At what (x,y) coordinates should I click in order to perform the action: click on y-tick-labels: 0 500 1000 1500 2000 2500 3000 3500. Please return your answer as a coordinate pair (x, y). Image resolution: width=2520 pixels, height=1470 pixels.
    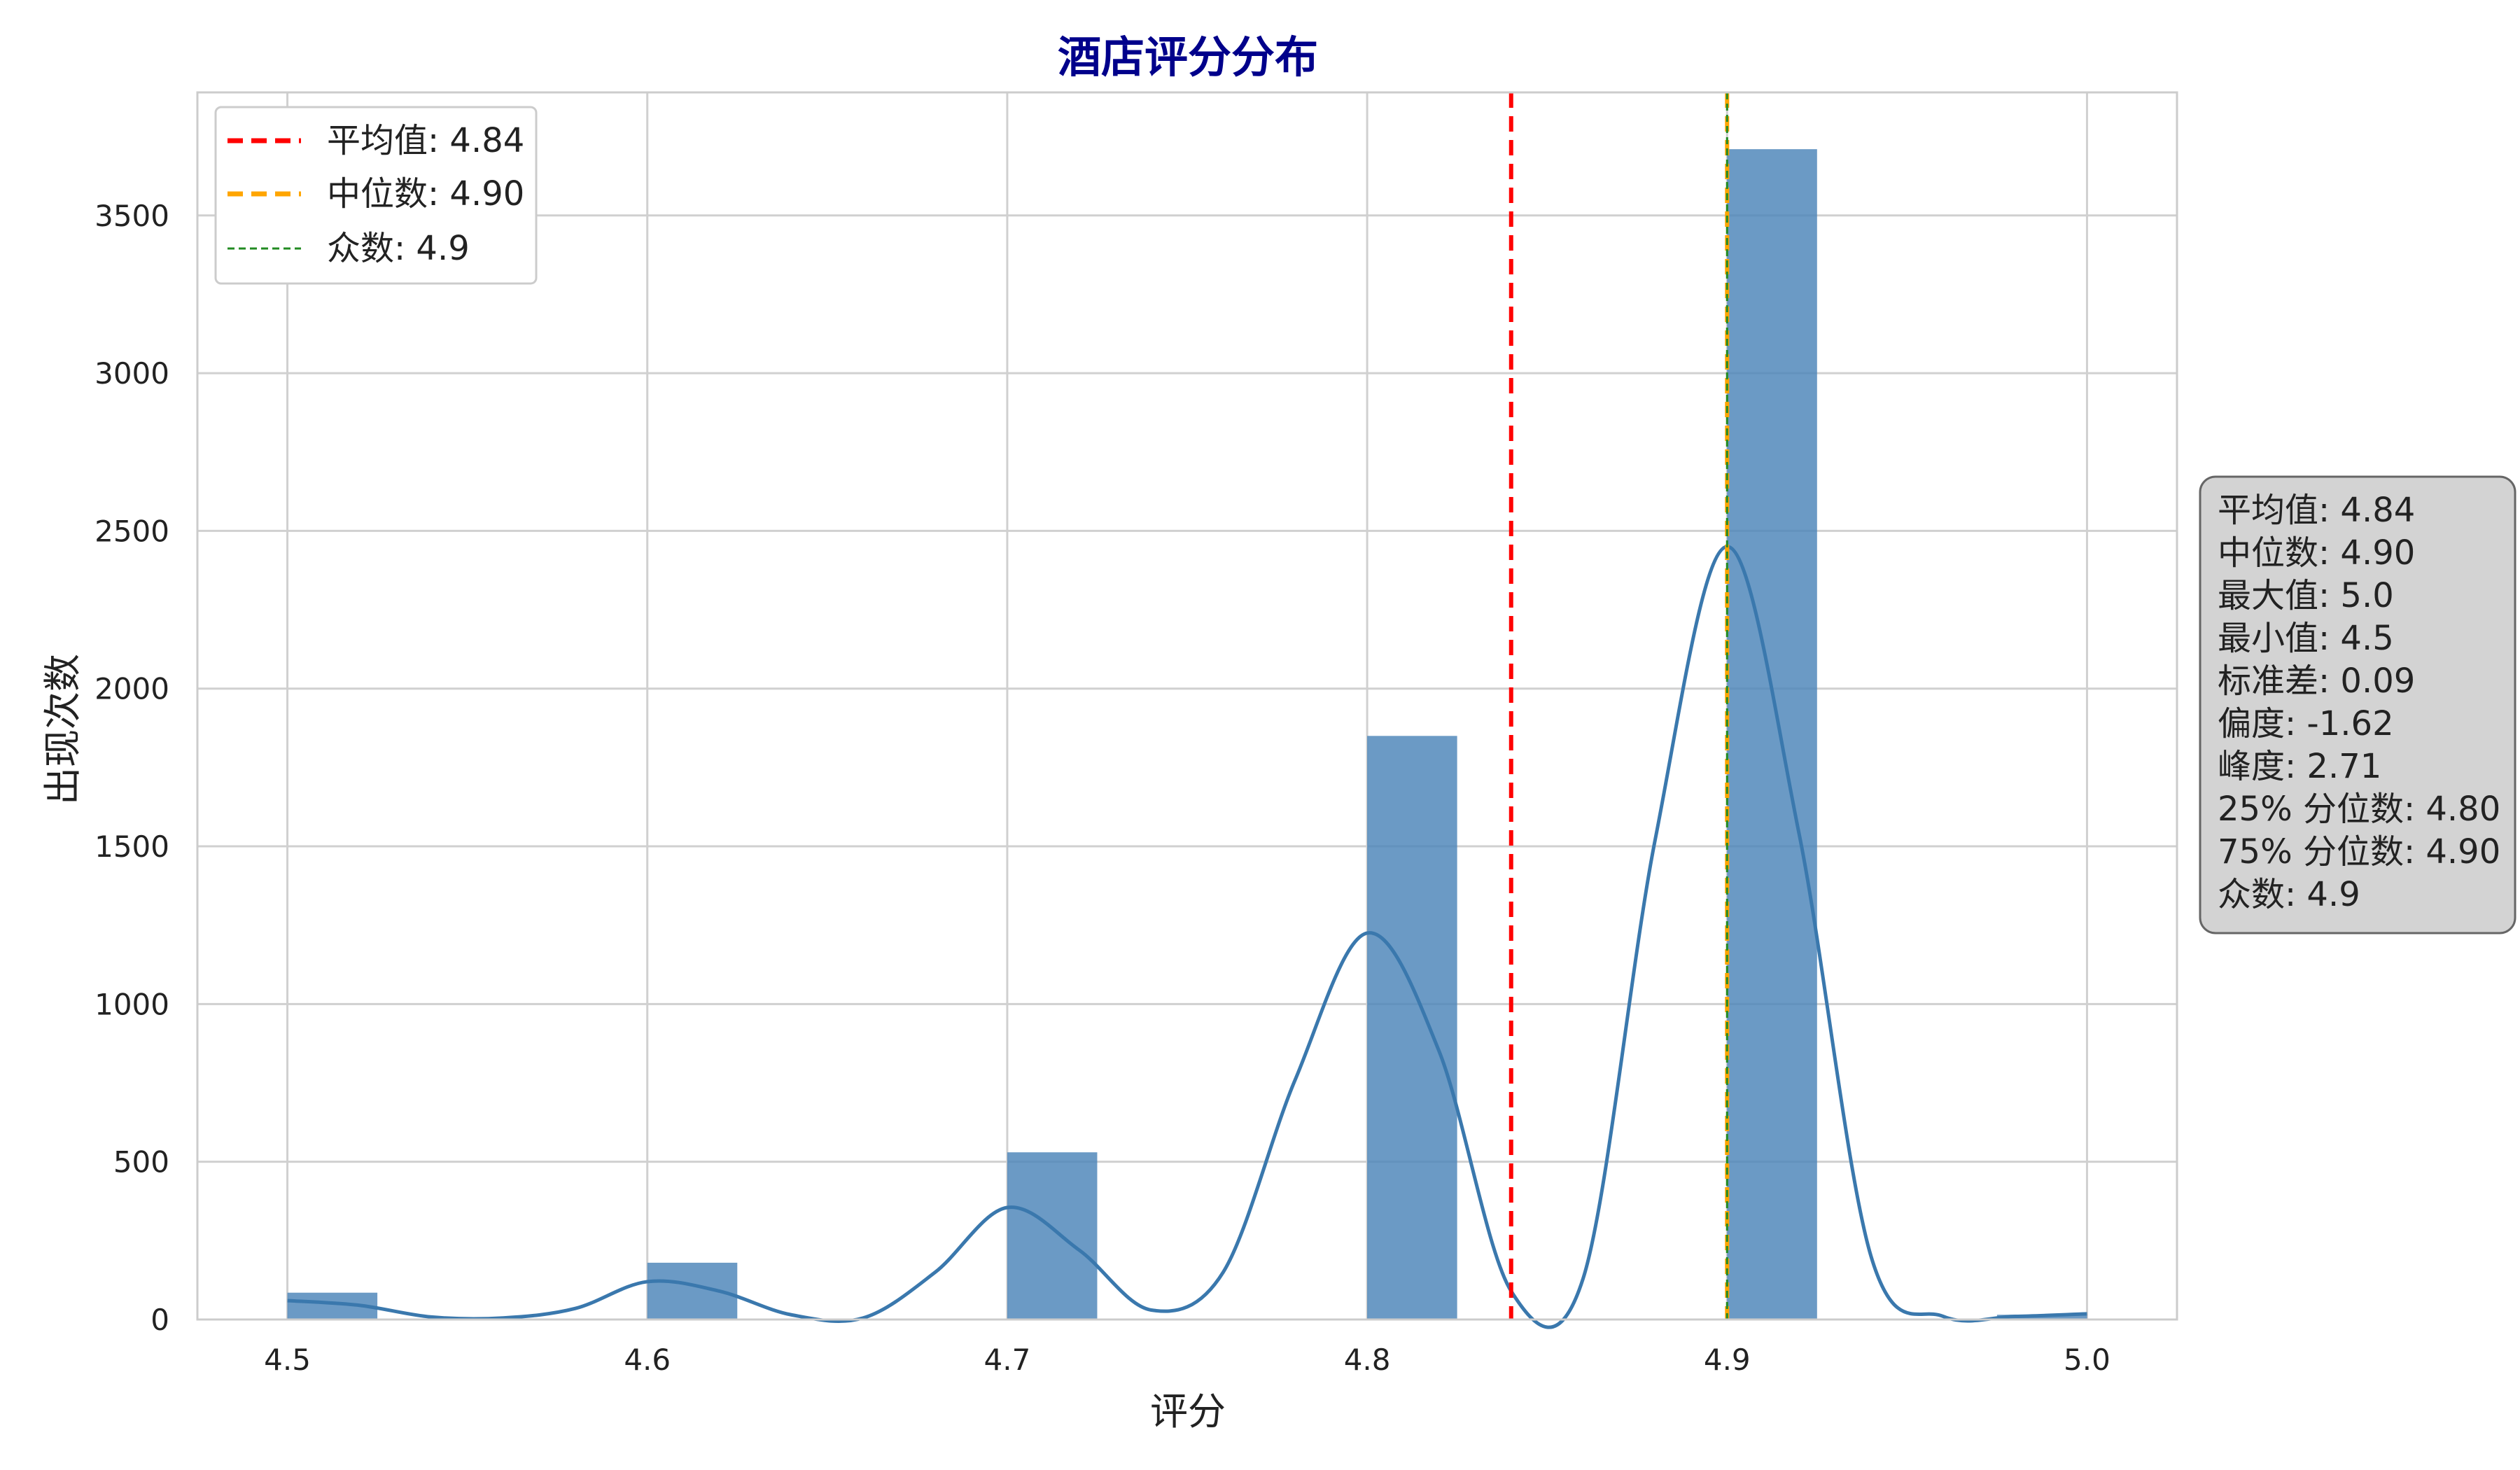
    Looking at the image, I should click on (131, 768).